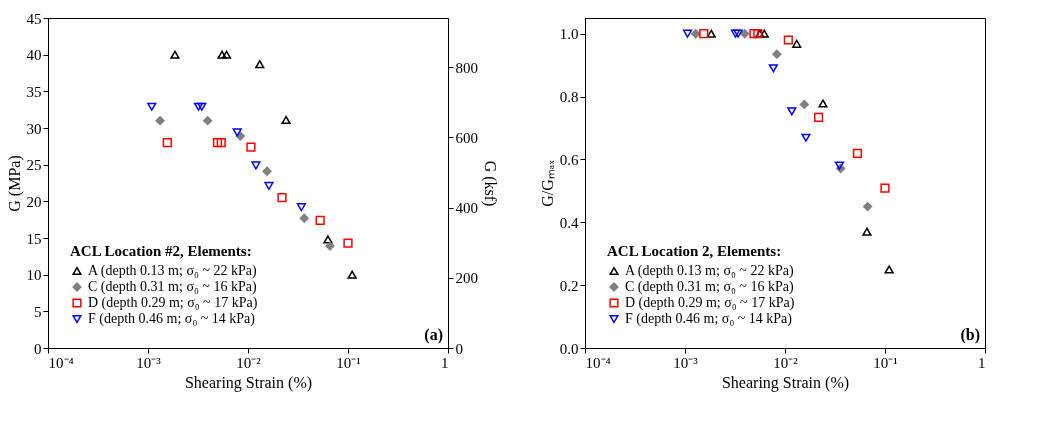  What do you see at coordinates (34, 165) in the screenshot?
I see `y-tick-label: 25` at bounding box center [34, 165].